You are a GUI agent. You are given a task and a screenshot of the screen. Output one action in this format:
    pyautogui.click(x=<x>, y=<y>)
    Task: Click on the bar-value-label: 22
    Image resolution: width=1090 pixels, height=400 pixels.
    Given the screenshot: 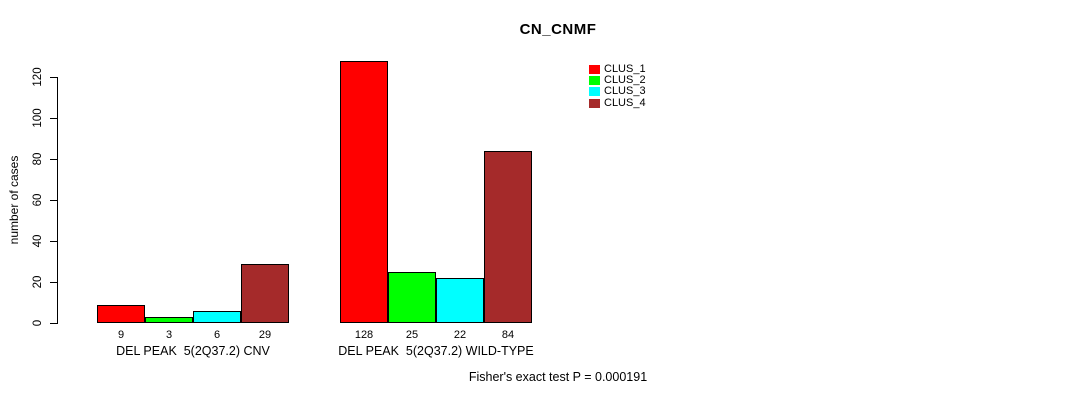 What is the action you would take?
    pyautogui.click(x=460, y=335)
    